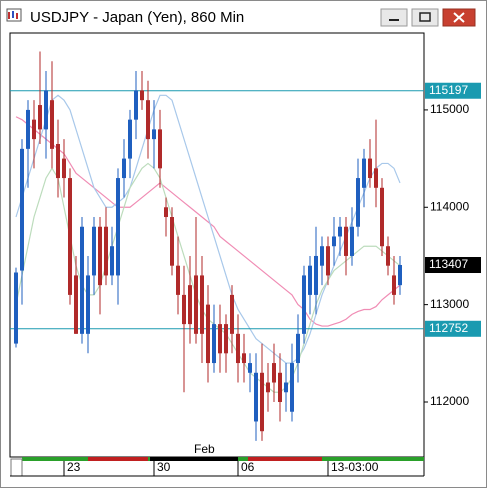  I want to click on x-tick-label: 30, so click(164, 467).